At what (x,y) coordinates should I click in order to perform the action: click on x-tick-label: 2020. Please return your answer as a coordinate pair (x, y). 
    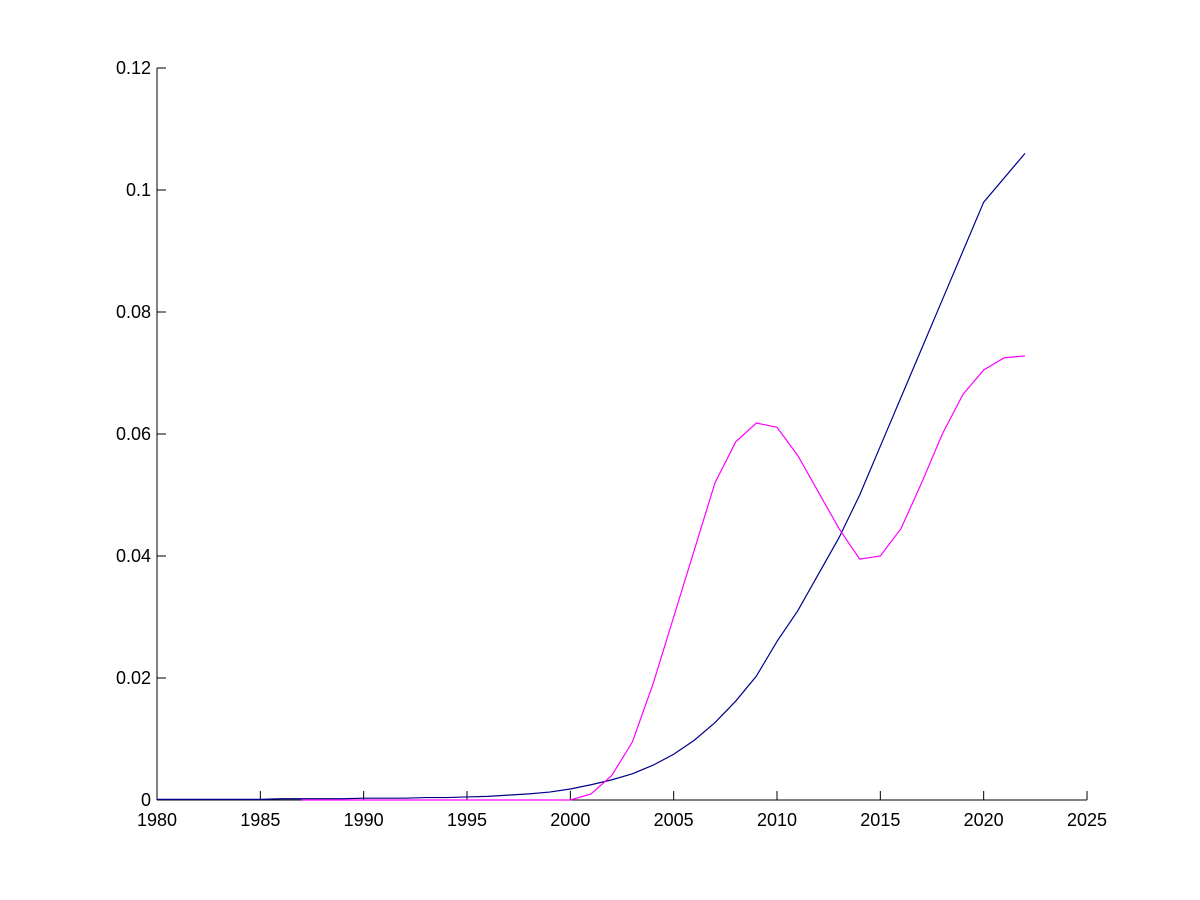
    Looking at the image, I should click on (984, 820).